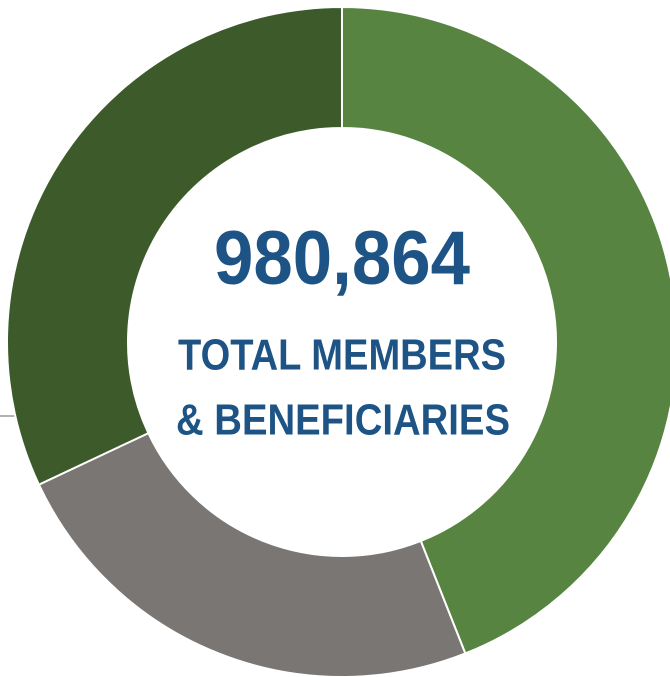  Describe the element at coordinates (342, 355) in the screenshot. I see `center-label: TOTAL MEMBERS` at that location.